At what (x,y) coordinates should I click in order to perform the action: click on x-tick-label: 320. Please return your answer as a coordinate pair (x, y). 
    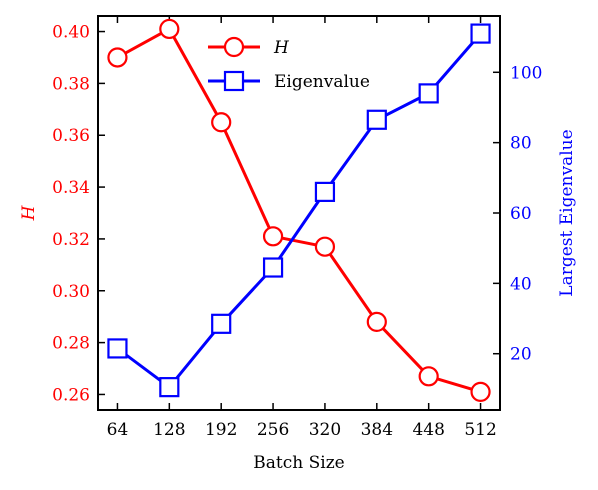
    Looking at the image, I should click on (325, 430).